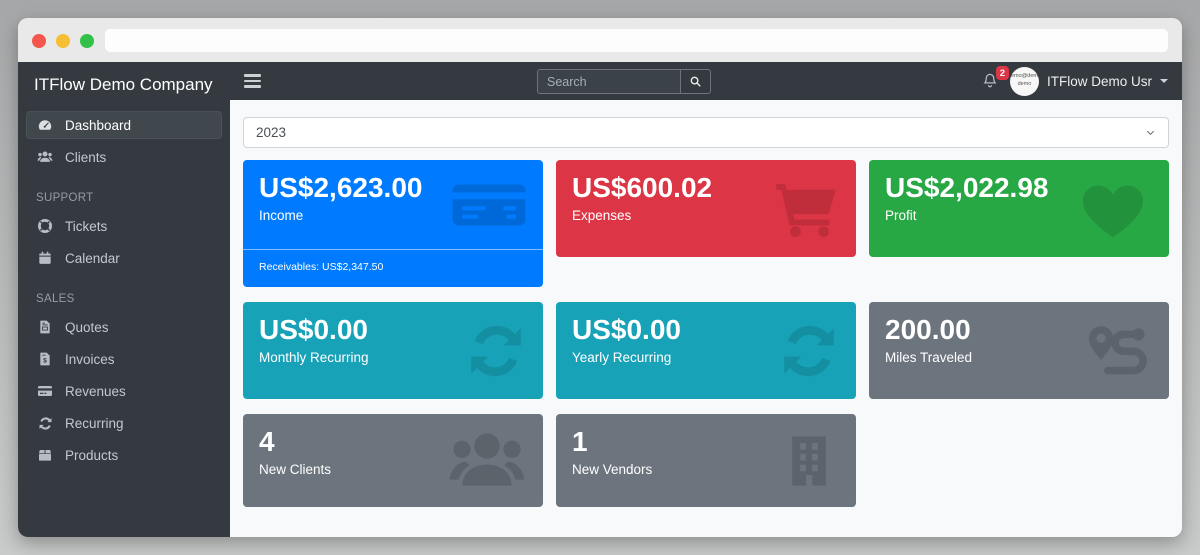  I want to click on sidebar-item-label: Invoices, so click(90, 359).